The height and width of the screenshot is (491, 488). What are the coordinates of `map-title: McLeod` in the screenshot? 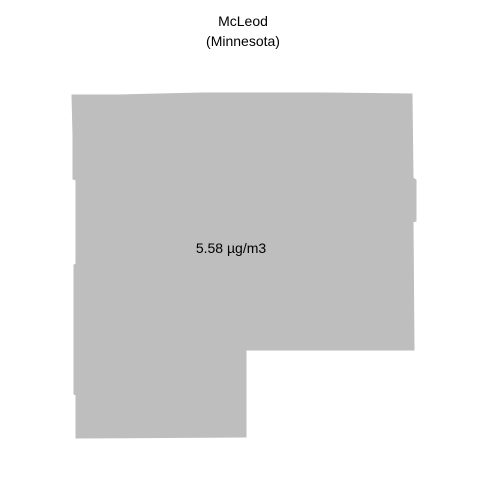 It's located at (243, 21).